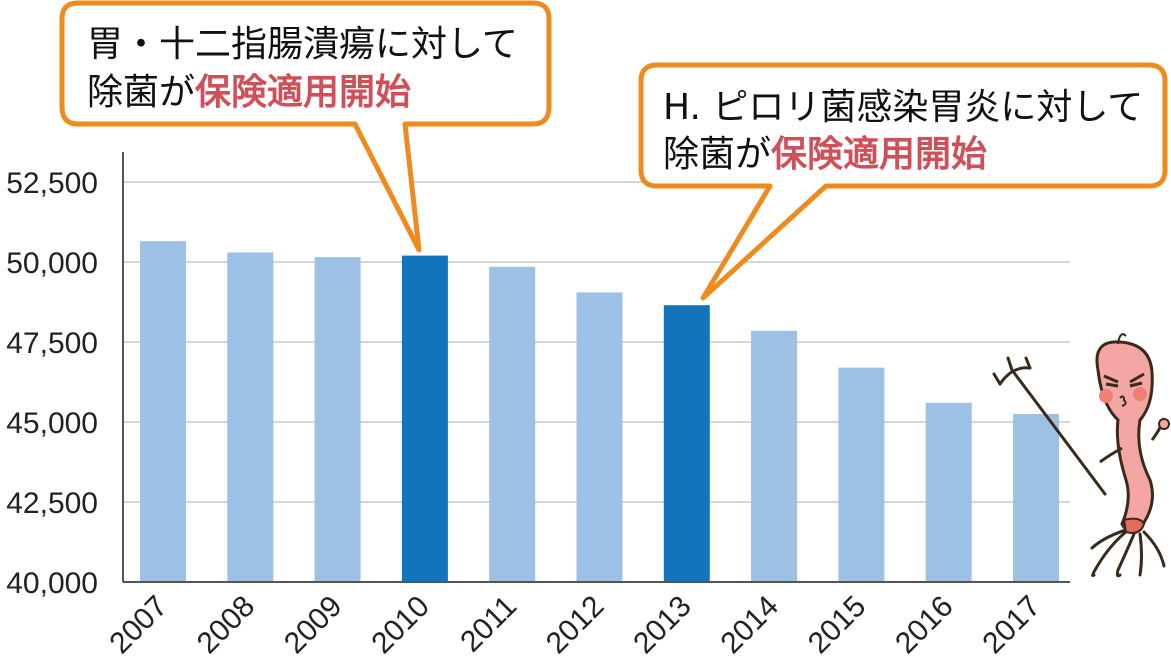 Image resolution: width=1171 pixels, height=668 pixels. I want to click on x-tick-label: 2017, so click(1011, 625).